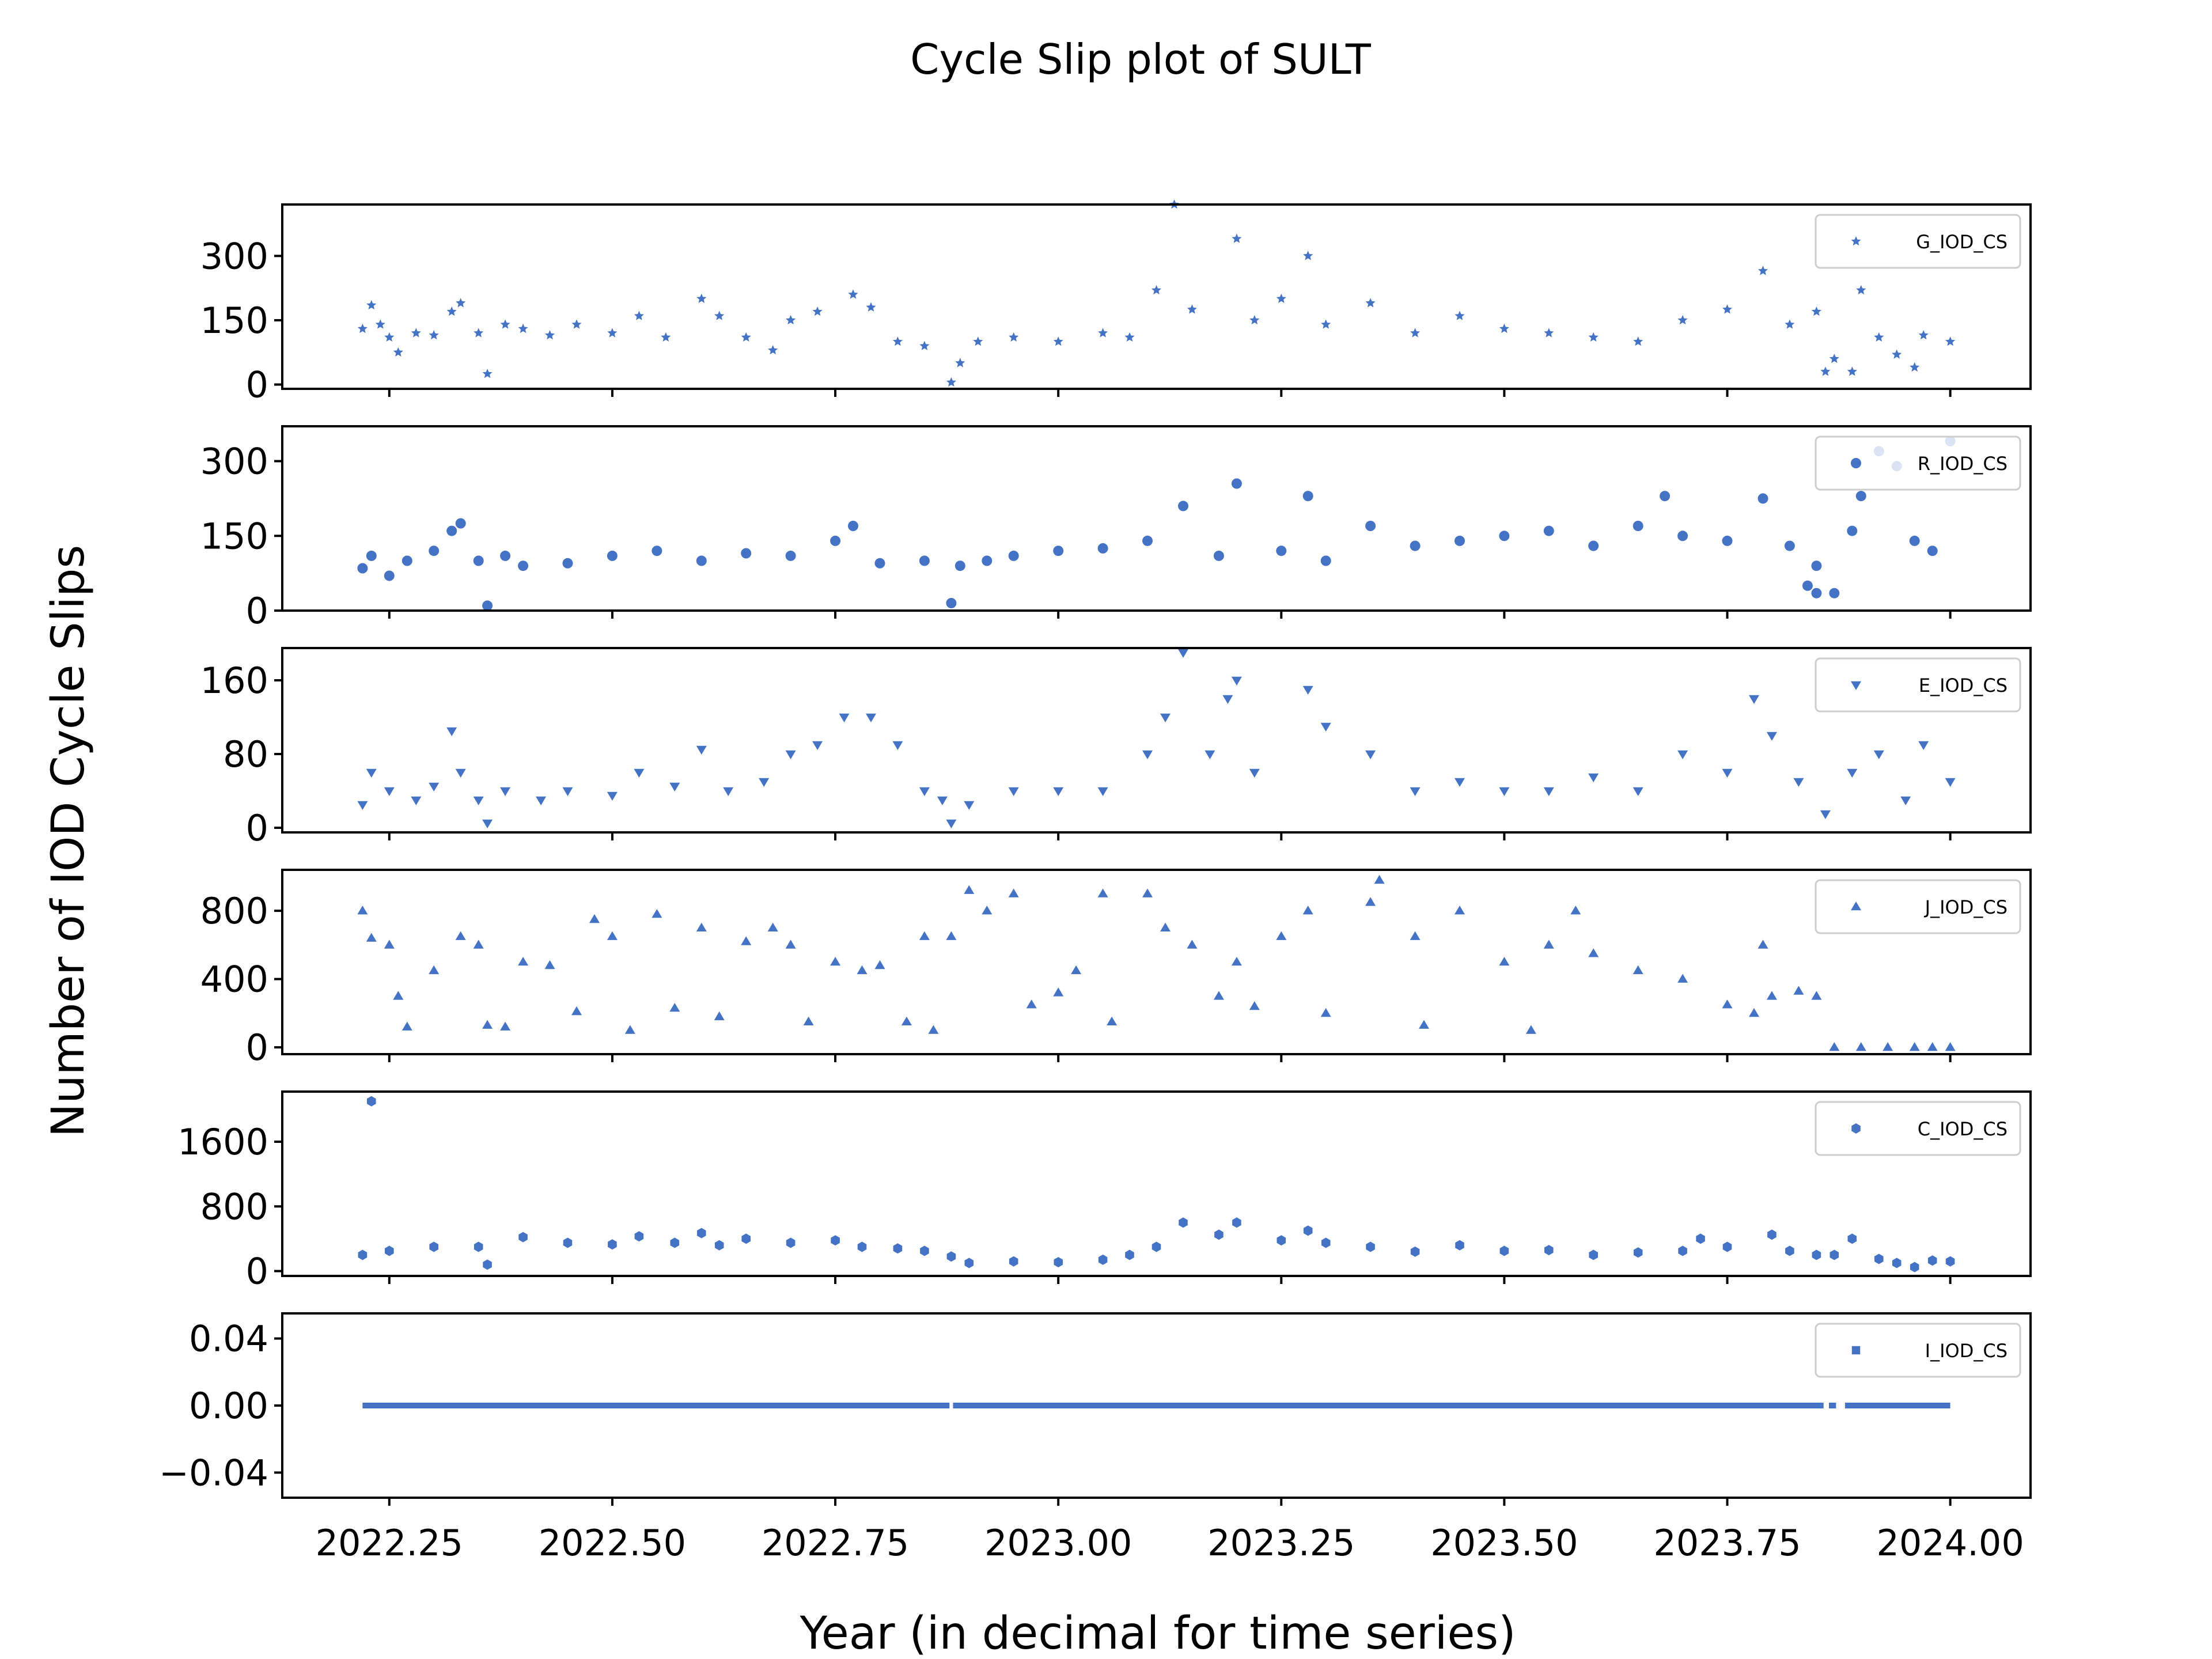  I want to click on legend-r-iod-cs: R_IOD_CS, so click(1918, 463).